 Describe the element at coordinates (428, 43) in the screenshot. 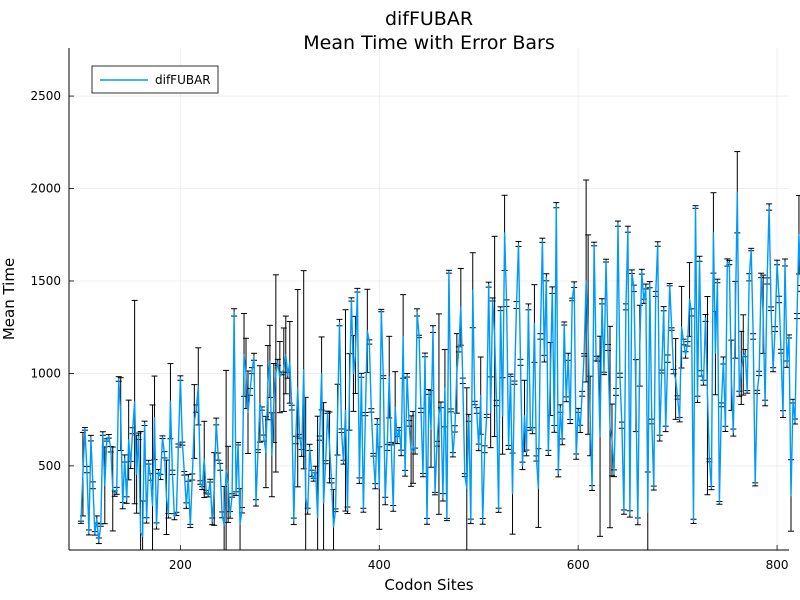

I see `chart-subtitle: Mean Time with Error Bars` at that location.